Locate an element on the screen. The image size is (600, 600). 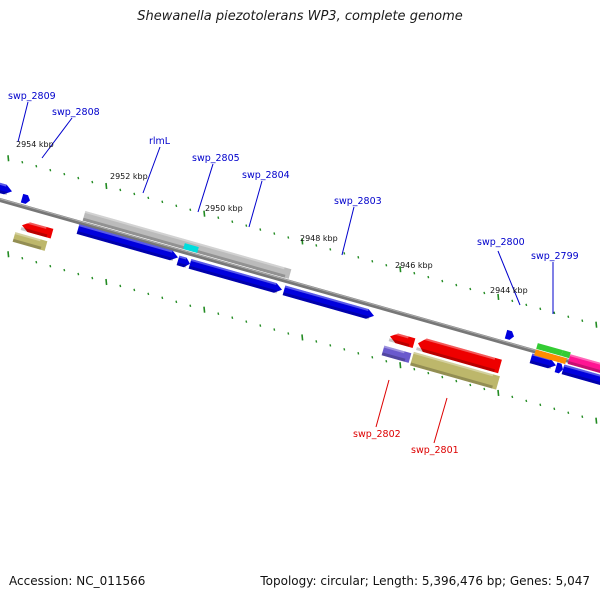
cds-swp-2799a-body is located at coordinates (543, 361).